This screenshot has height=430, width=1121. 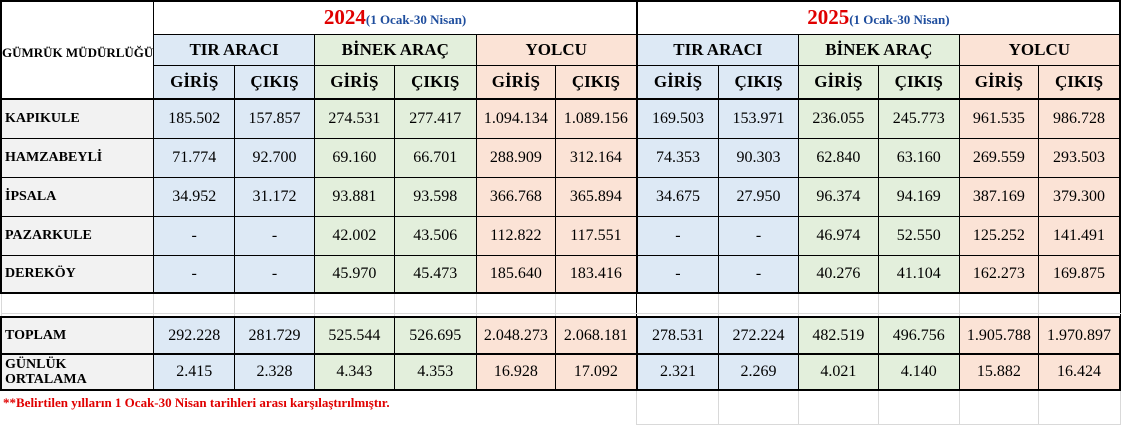 I want to click on value-cell: 169.875, so click(x=1079, y=274).